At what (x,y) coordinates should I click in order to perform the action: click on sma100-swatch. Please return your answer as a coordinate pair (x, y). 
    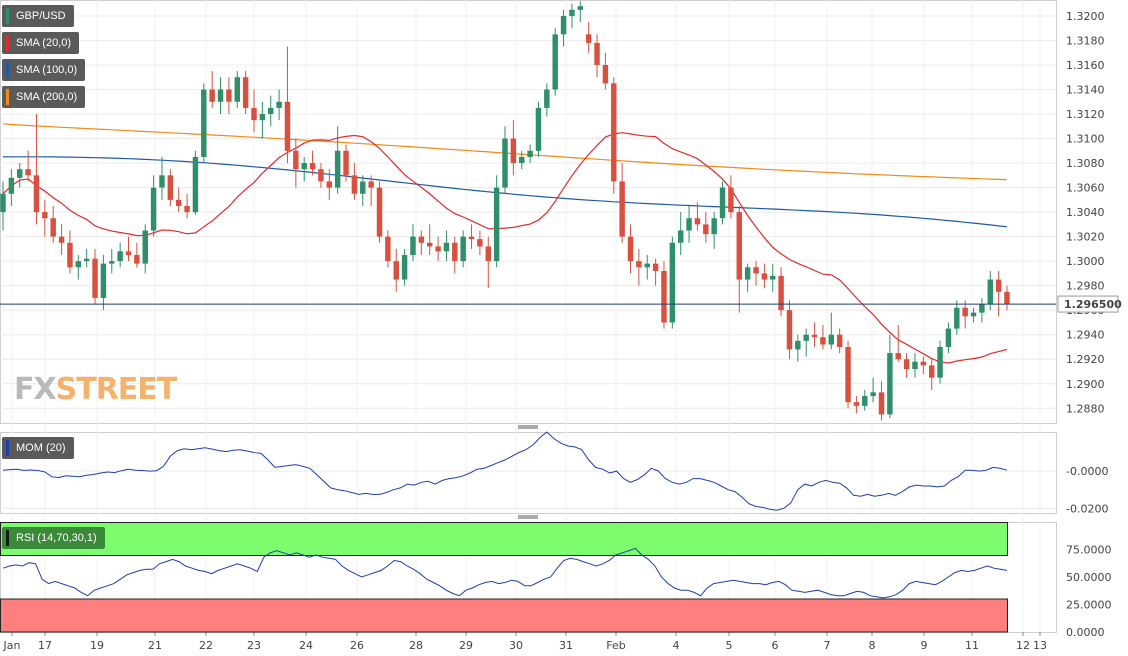
    Looking at the image, I should click on (7, 70).